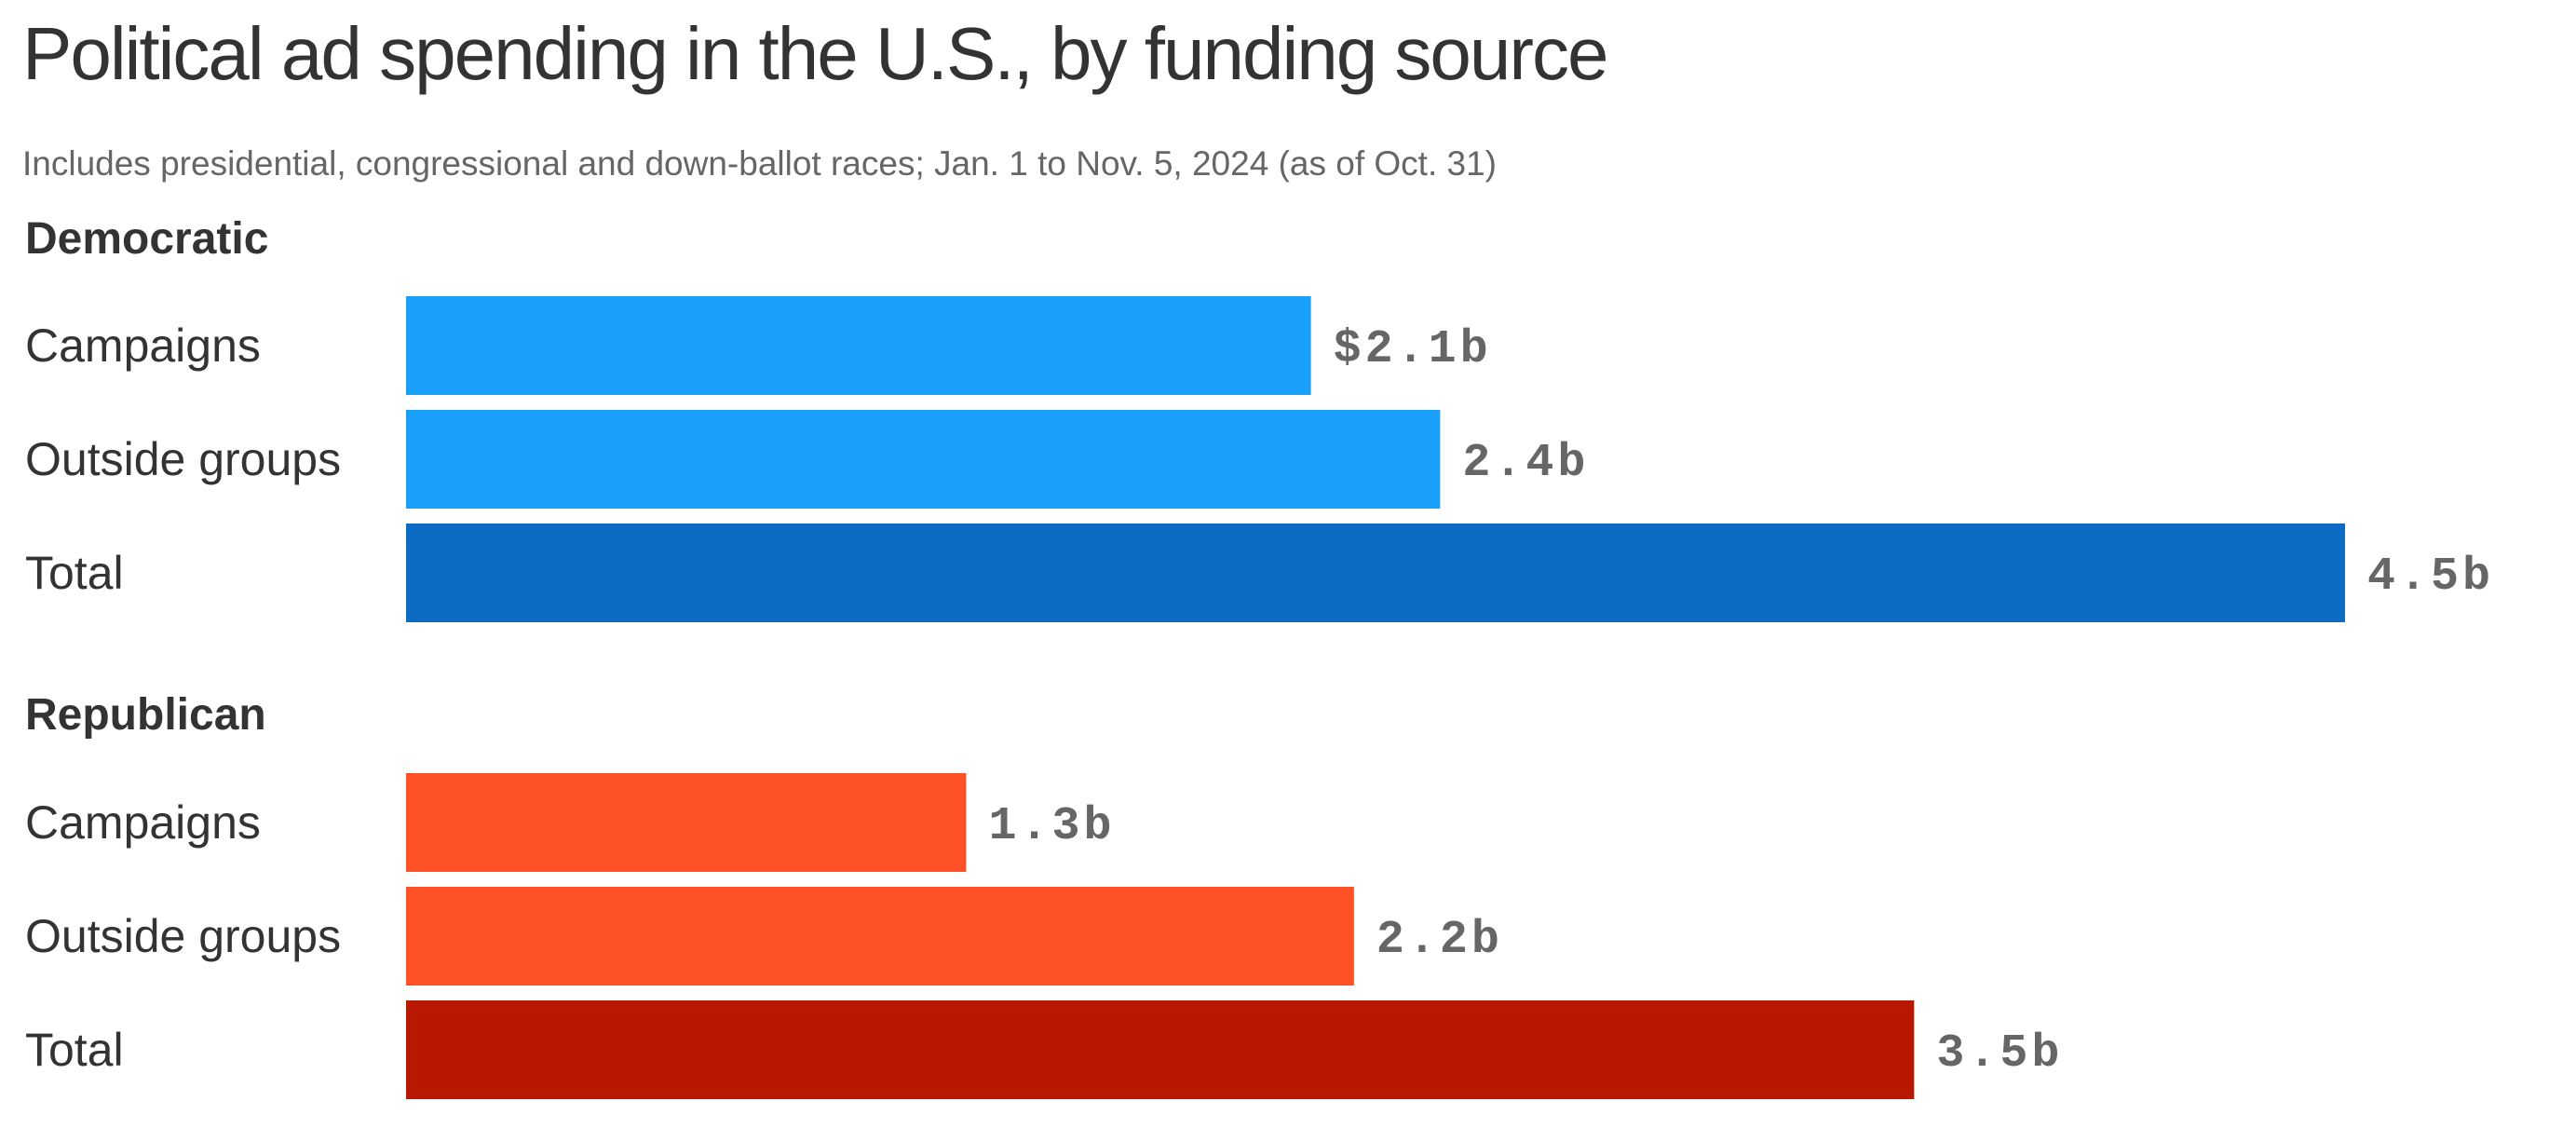  What do you see at coordinates (143, 822) in the screenshot?
I see `category-label-republican-campaigns: Campaigns` at bounding box center [143, 822].